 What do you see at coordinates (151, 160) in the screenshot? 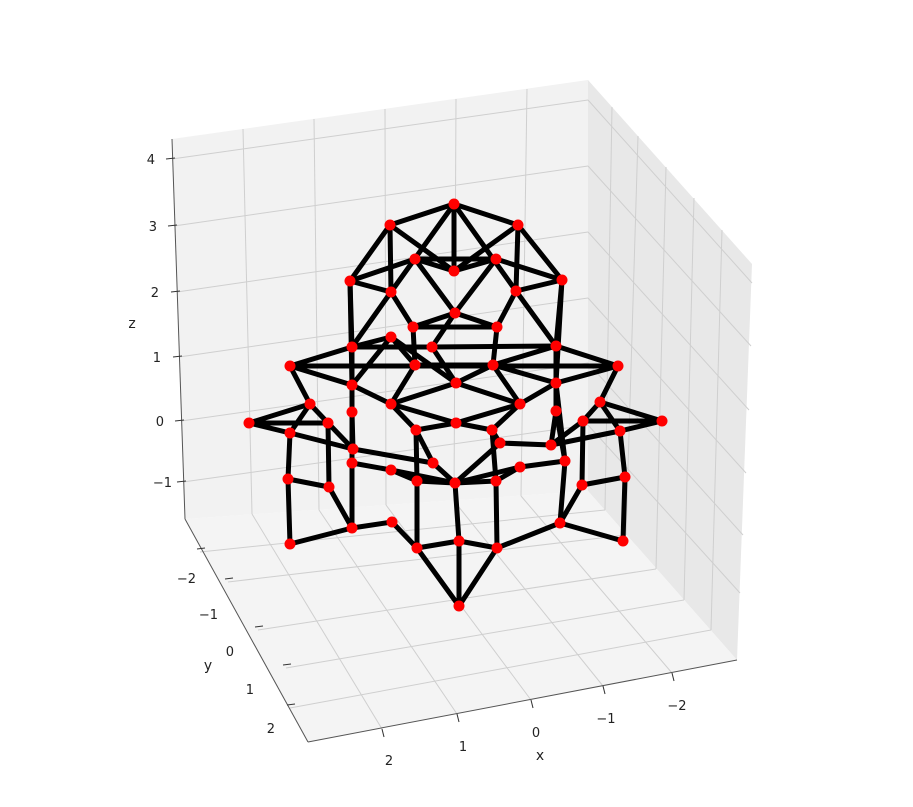
I see `z-tick-label: 4` at bounding box center [151, 160].